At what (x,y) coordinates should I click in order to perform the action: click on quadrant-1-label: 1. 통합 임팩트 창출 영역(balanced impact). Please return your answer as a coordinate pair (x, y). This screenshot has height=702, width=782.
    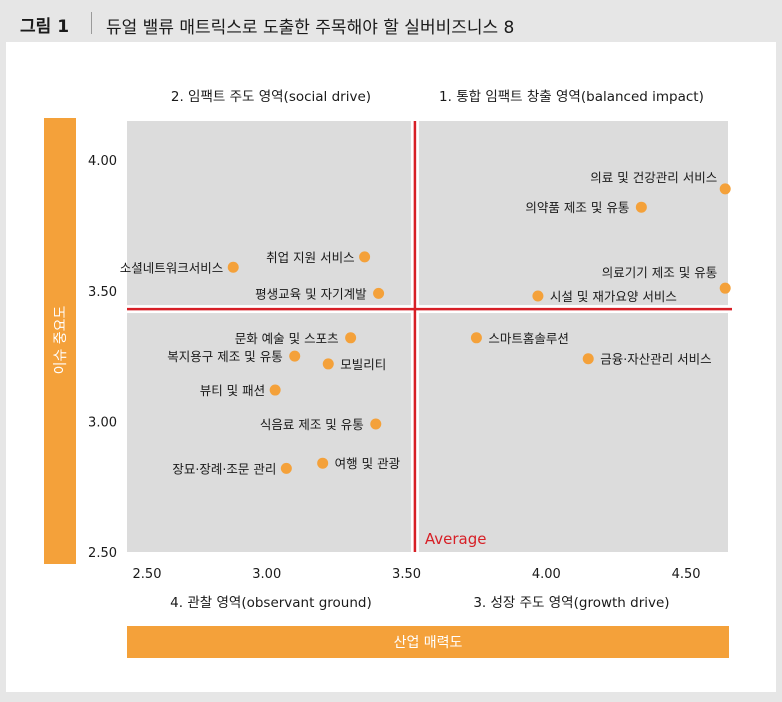
    Looking at the image, I should click on (571, 97).